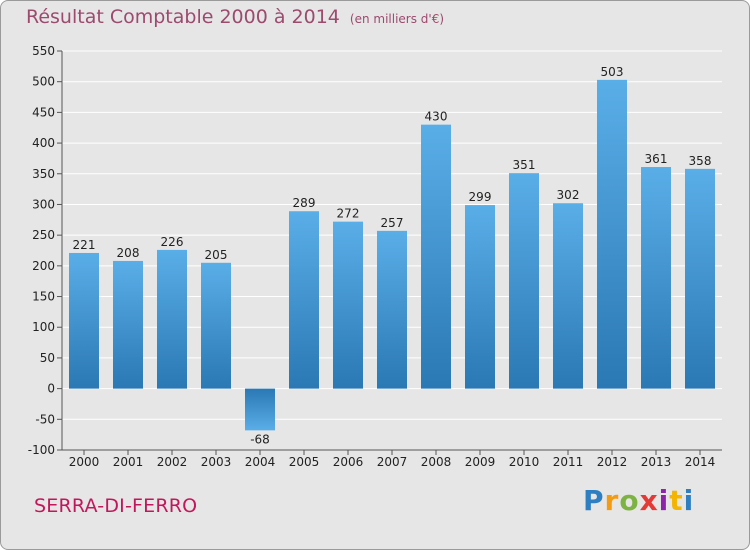 This screenshot has width=750, height=550. What do you see at coordinates (43, 112) in the screenshot?
I see `y-tick-label: 450` at bounding box center [43, 112].